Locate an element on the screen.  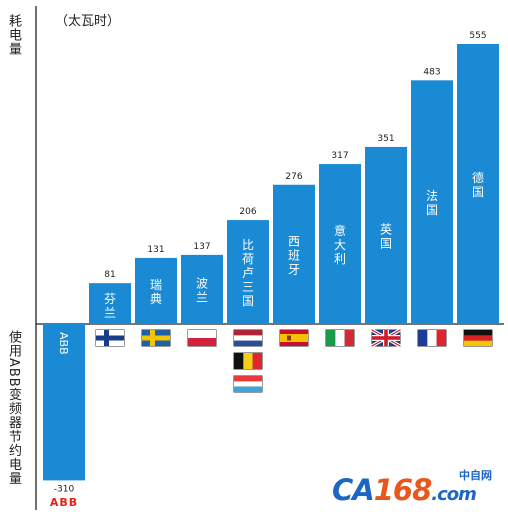
category-label-0: ABB is located at coordinates (63, 343).